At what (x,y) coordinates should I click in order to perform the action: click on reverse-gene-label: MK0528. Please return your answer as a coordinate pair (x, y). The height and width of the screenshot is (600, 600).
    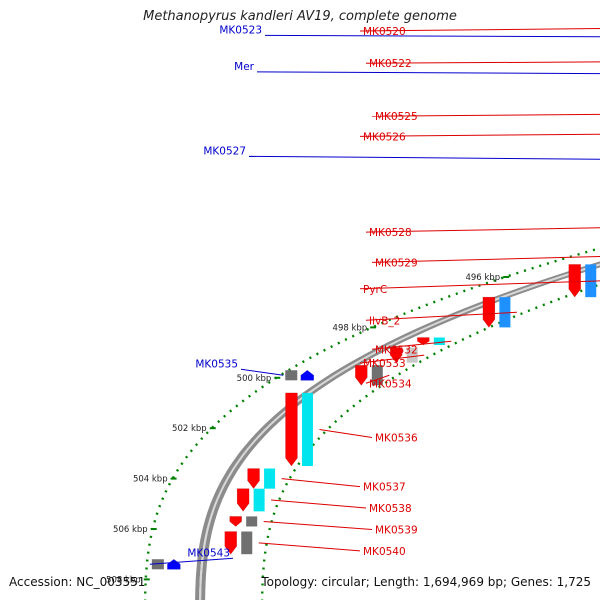
    Looking at the image, I should click on (390, 233).